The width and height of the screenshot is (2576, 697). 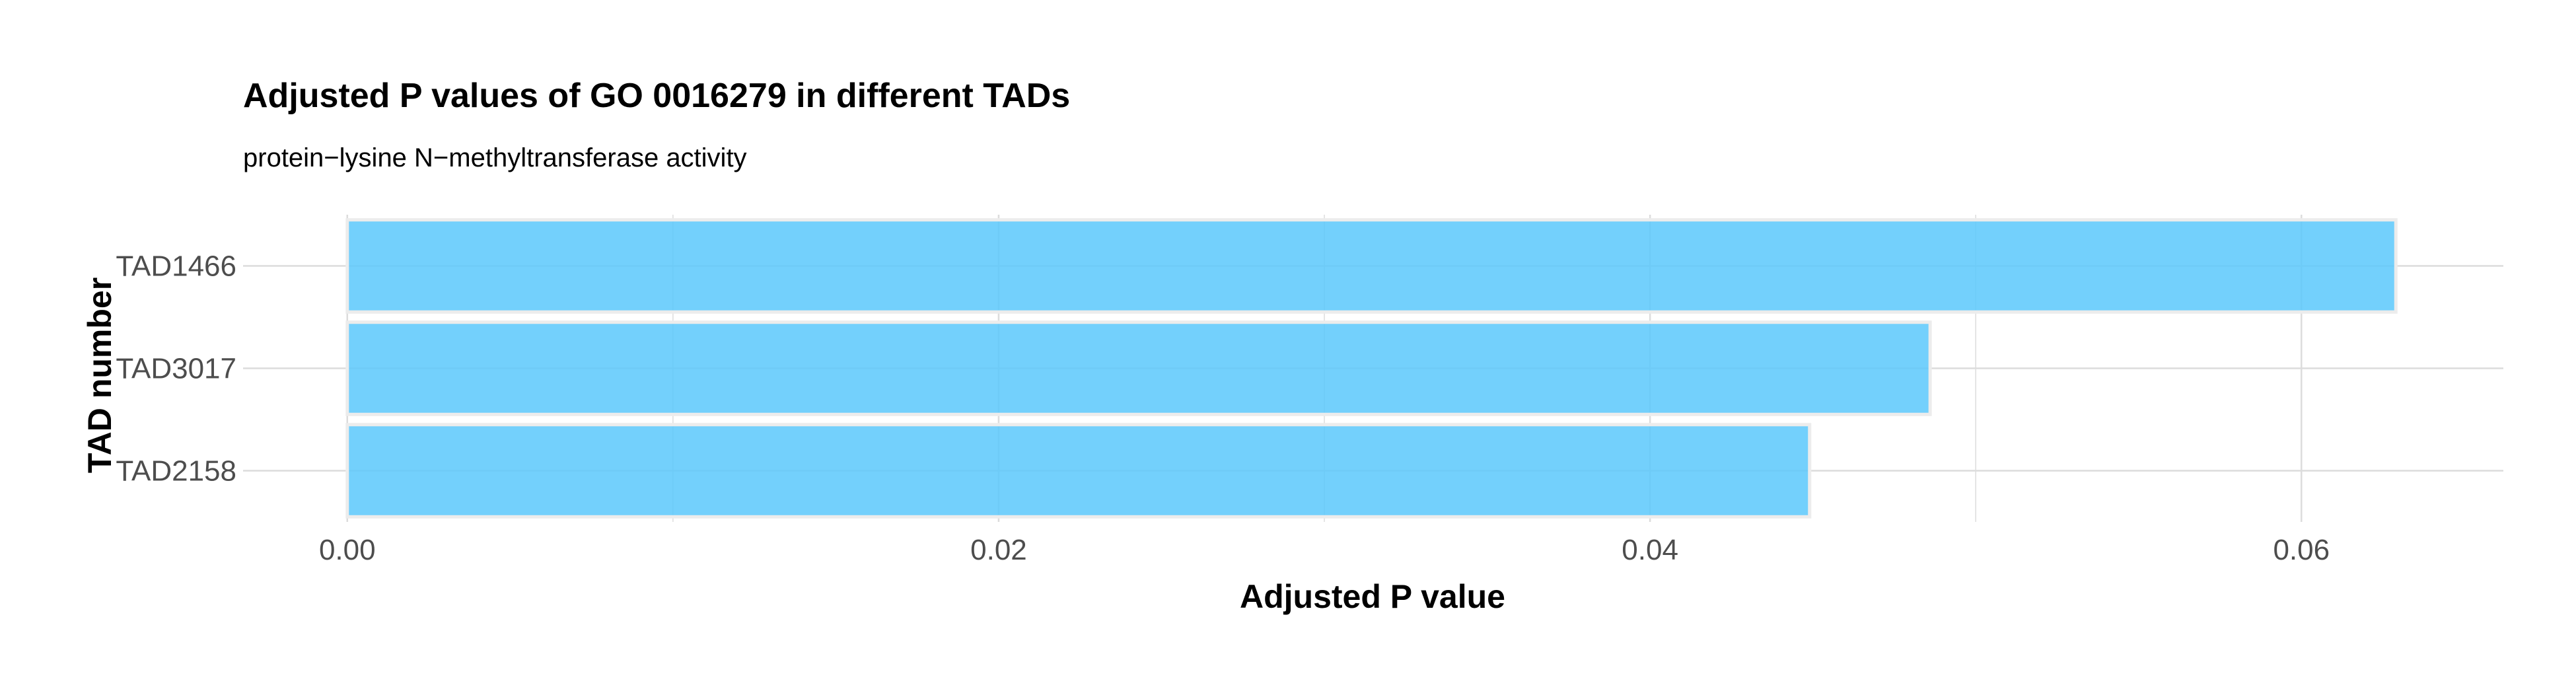 What do you see at coordinates (2301, 550) in the screenshot?
I see `x-tick-label: 0.06` at bounding box center [2301, 550].